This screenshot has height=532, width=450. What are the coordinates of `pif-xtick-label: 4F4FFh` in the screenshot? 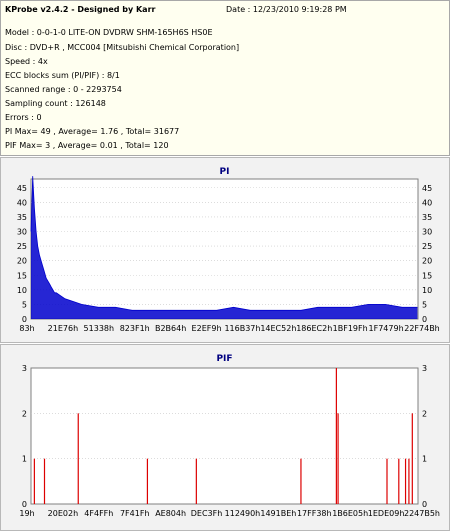 It's located at (98, 513).